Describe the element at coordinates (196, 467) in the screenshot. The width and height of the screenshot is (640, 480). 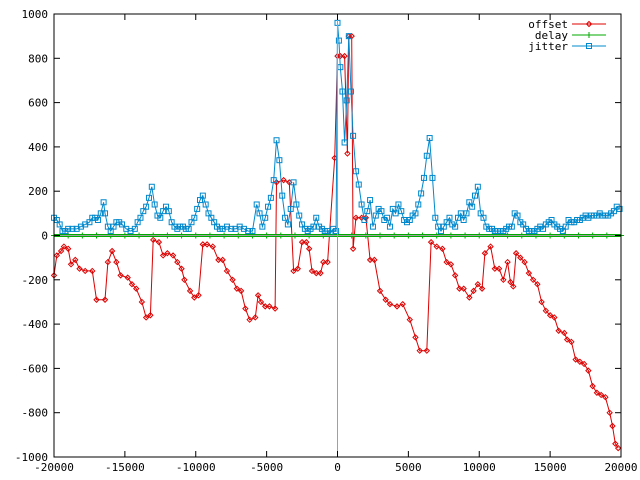
I see `x-tick-label: -10000` at that location.